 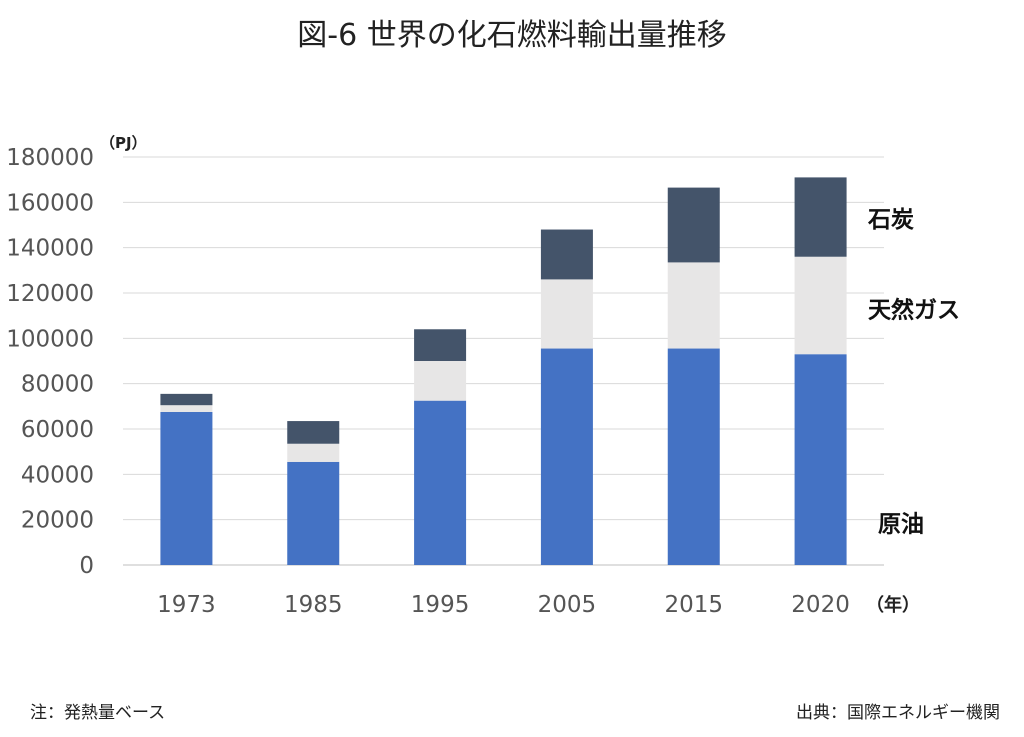 I want to click on x-tick-label: 2005, so click(x=567, y=605).